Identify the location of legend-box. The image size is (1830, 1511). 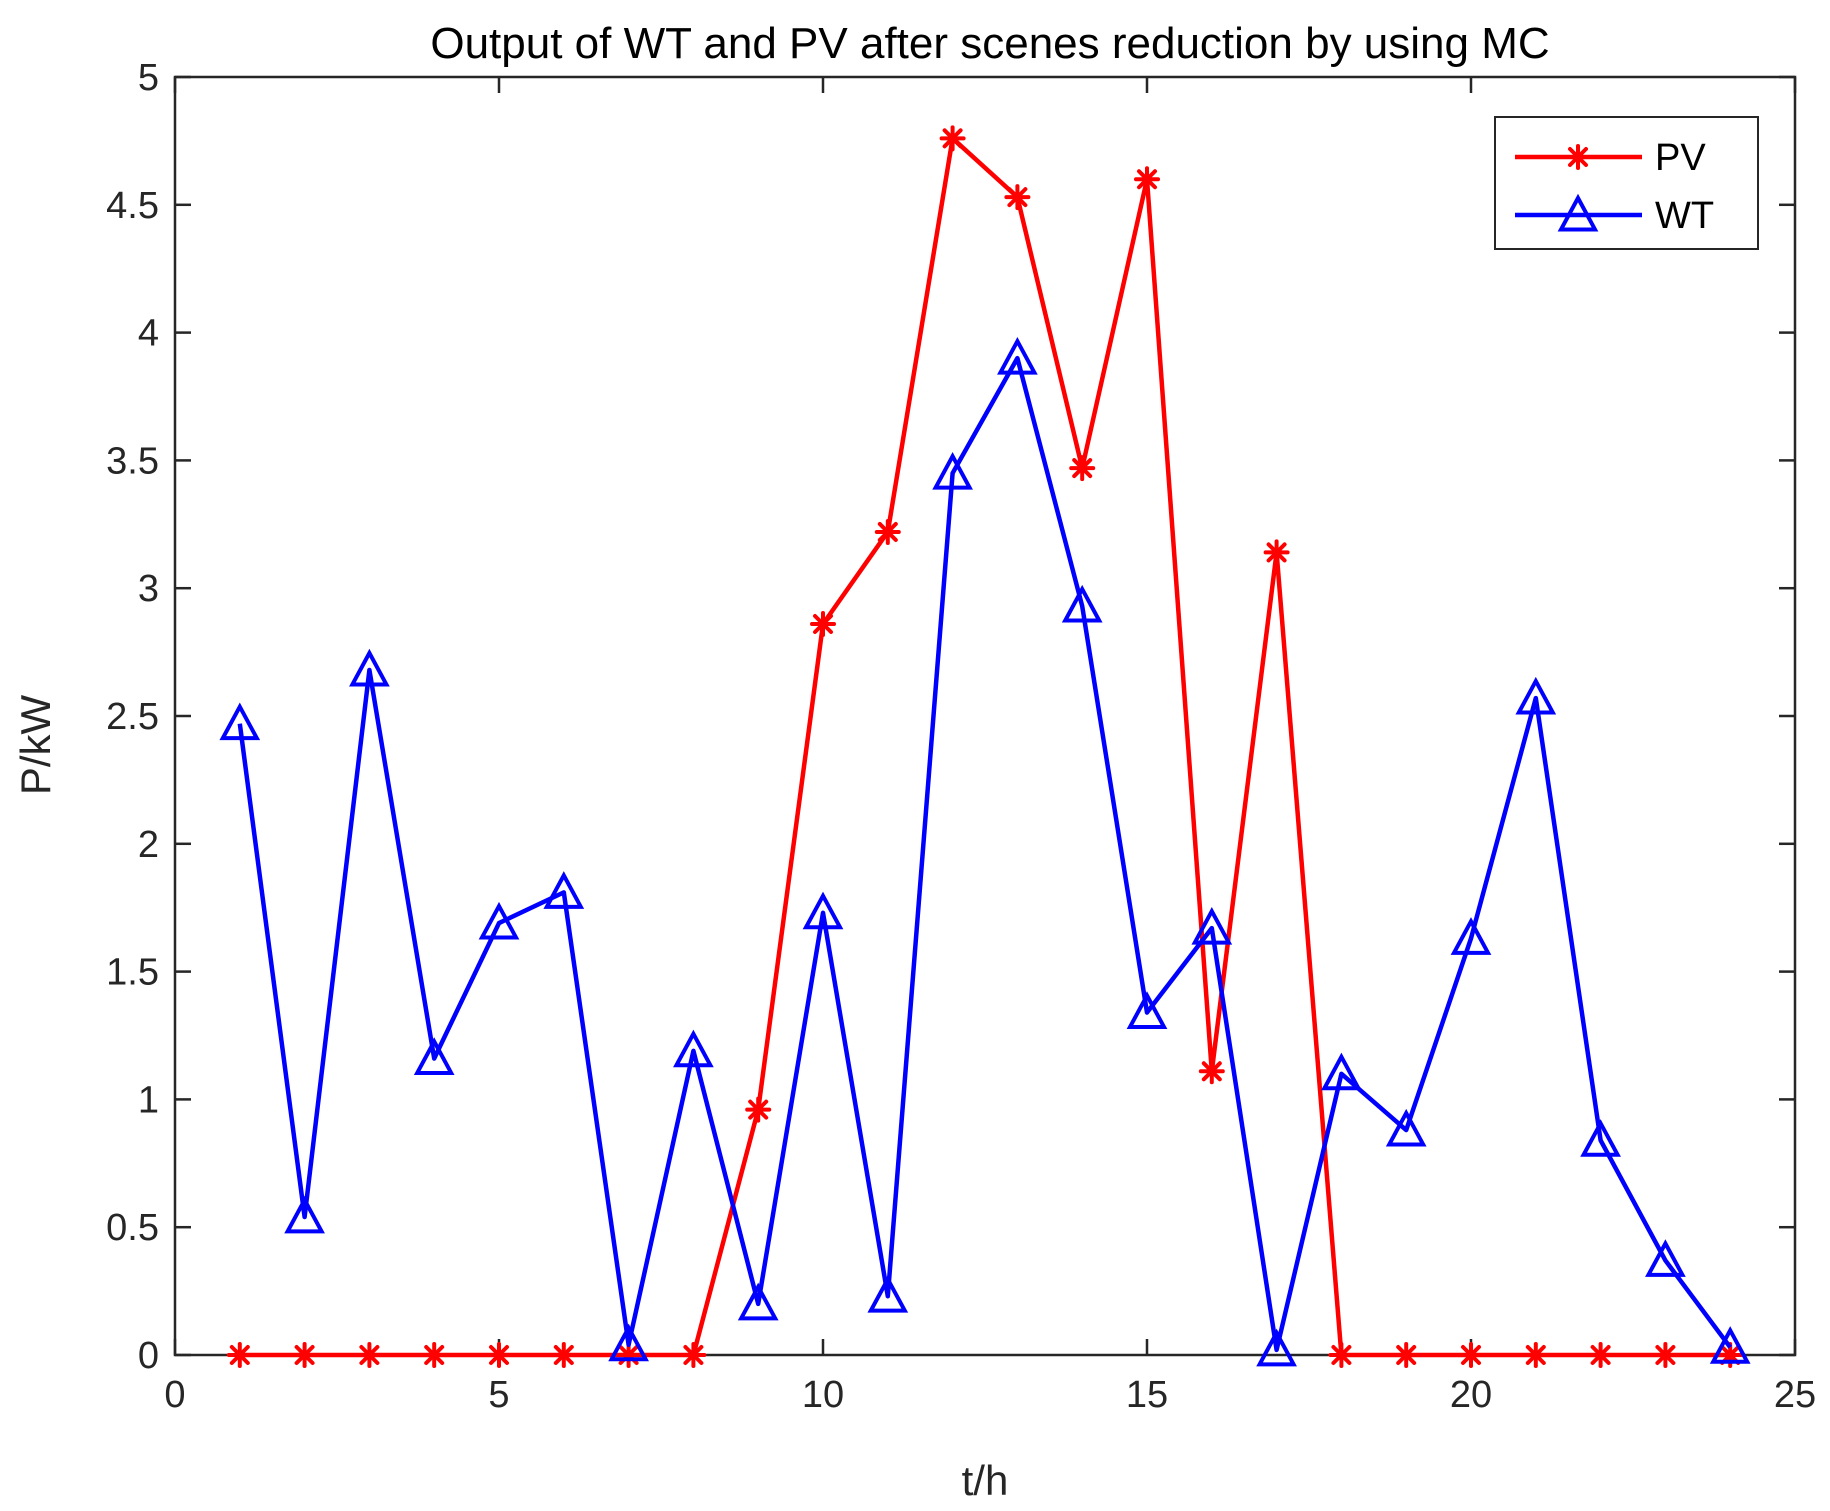
(1626, 183).